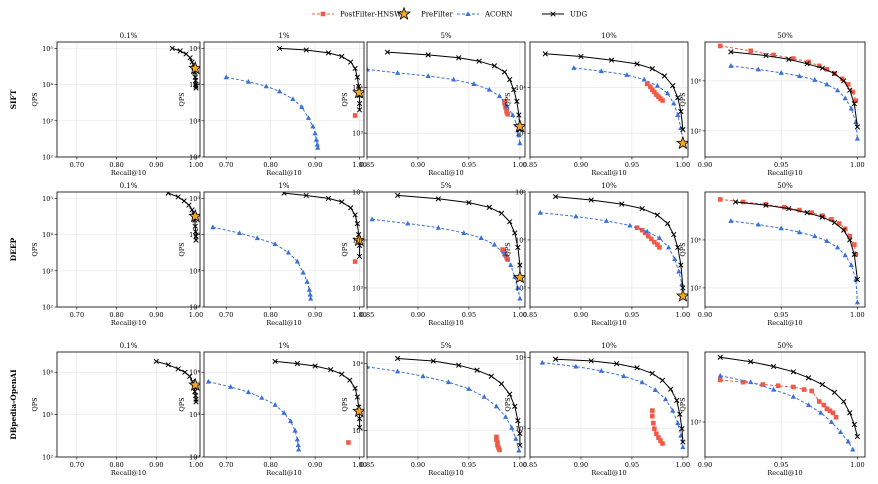 The width and height of the screenshot is (878, 484). What do you see at coordinates (530, 165) in the screenshot?
I see `x-tick-label: 0.85` at bounding box center [530, 165].